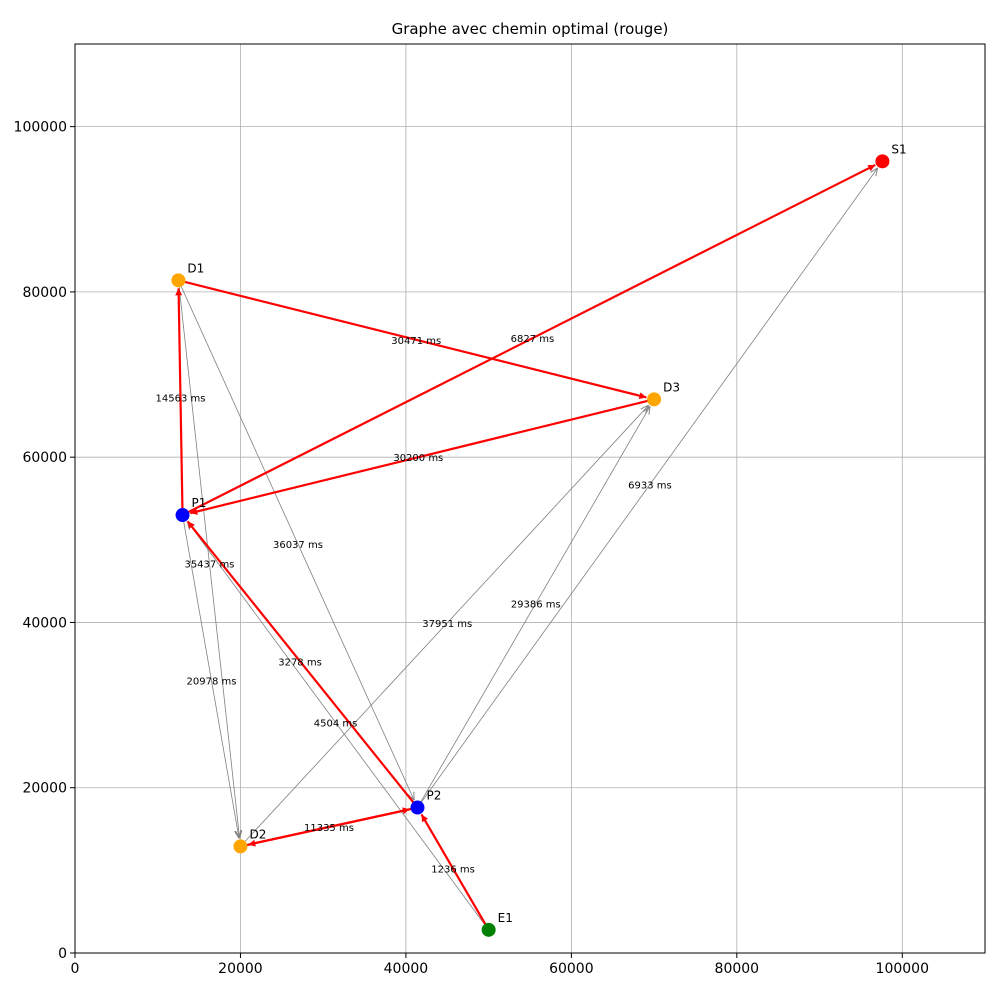  I want to click on edge-label: 30471 ms, so click(416, 341).